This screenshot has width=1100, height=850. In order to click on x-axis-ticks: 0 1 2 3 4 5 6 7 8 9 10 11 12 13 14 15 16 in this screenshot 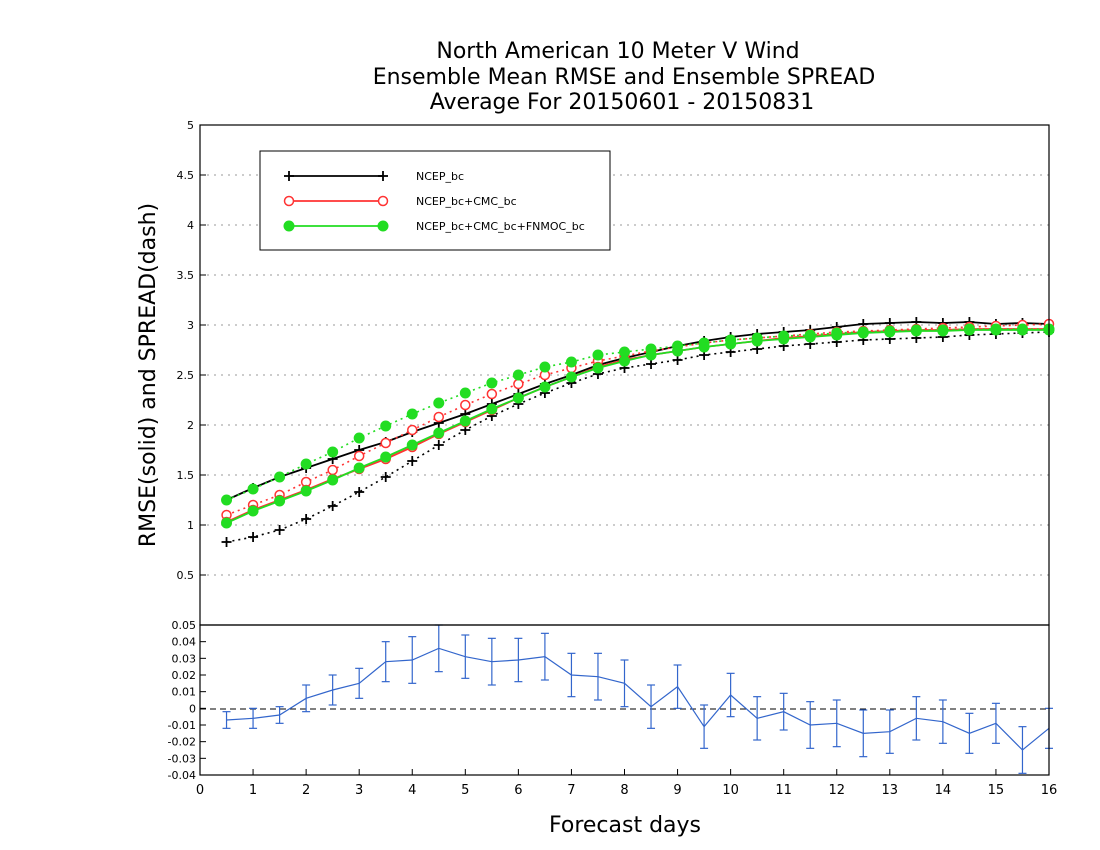, I will do `click(626, 783)`.